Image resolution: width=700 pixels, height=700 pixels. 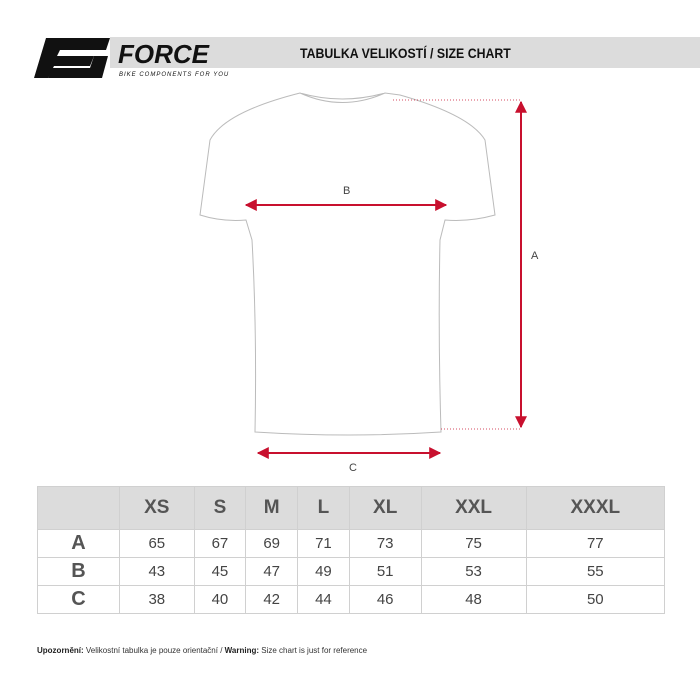 What do you see at coordinates (473, 508) in the screenshot?
I see `column-header: XXL` at bounding box center [473, 508].